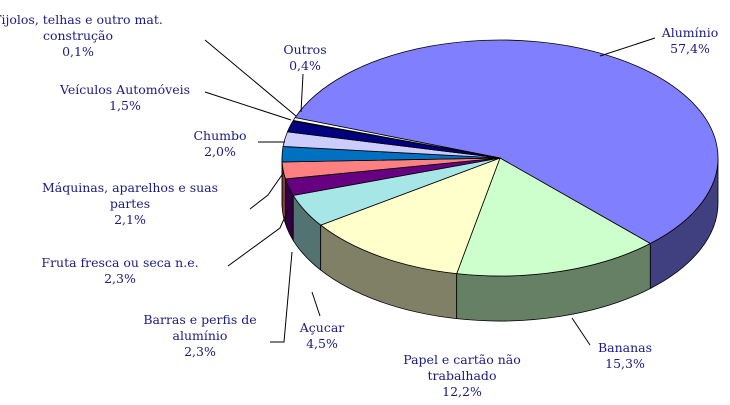  What do you see at coordinates (625, 363) in the screenshot?
I see `value-label: 15,3%` at bounding box center [625, 363].